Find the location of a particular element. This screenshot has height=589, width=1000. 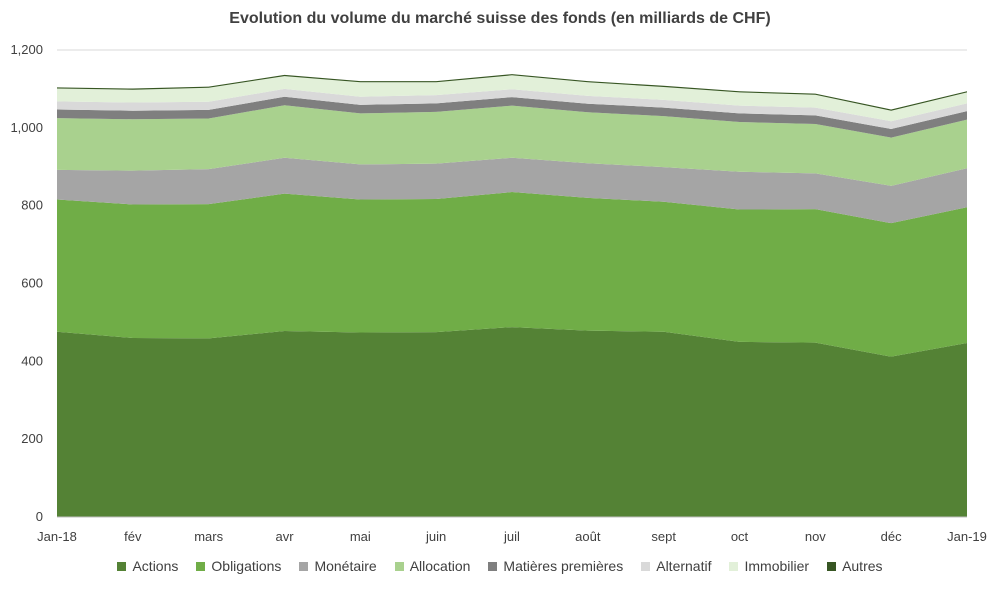

legend-item: Immobilier is located at coordinates (769, 566).